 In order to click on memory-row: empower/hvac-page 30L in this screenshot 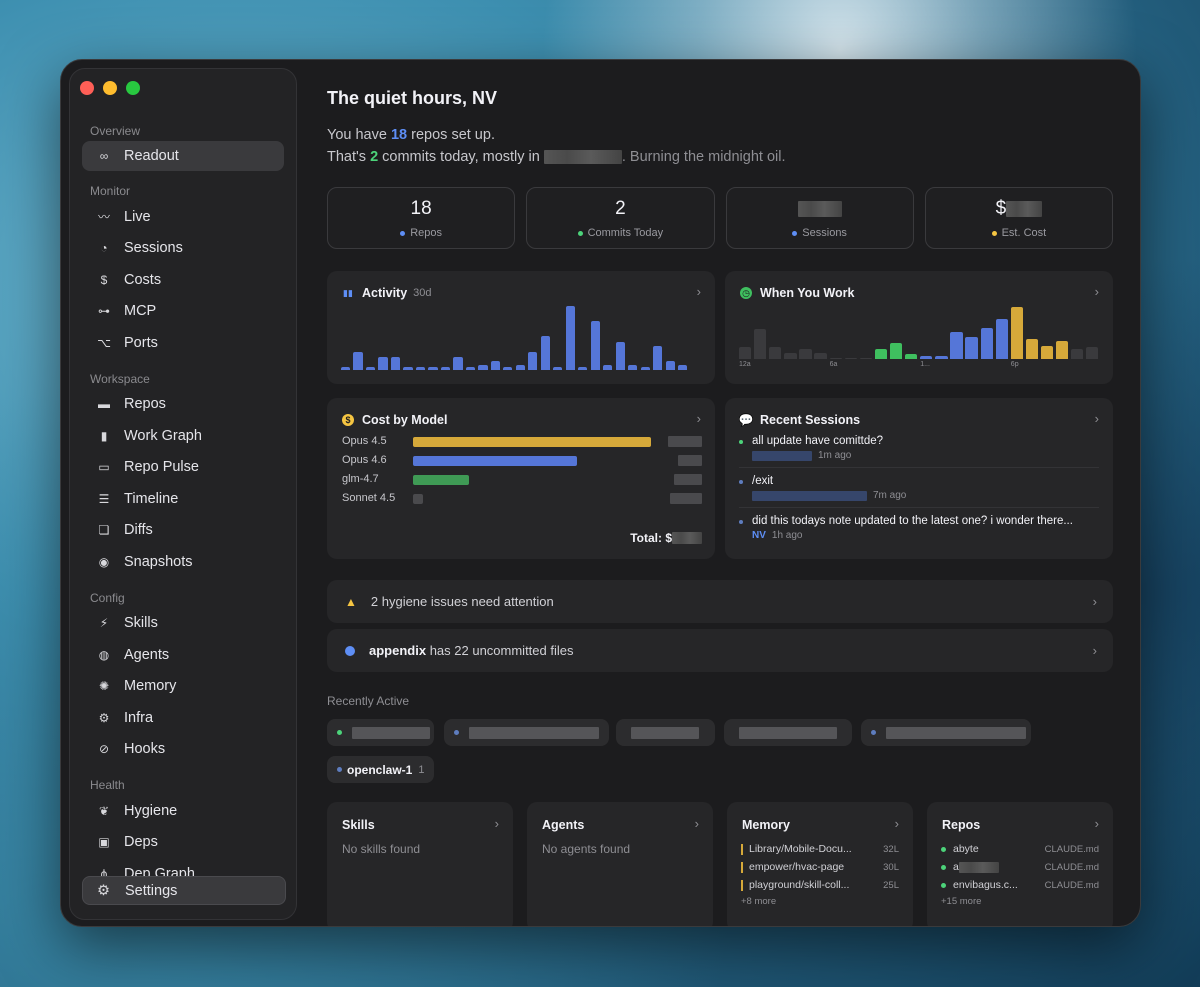, I will do `click(820, 867)`.